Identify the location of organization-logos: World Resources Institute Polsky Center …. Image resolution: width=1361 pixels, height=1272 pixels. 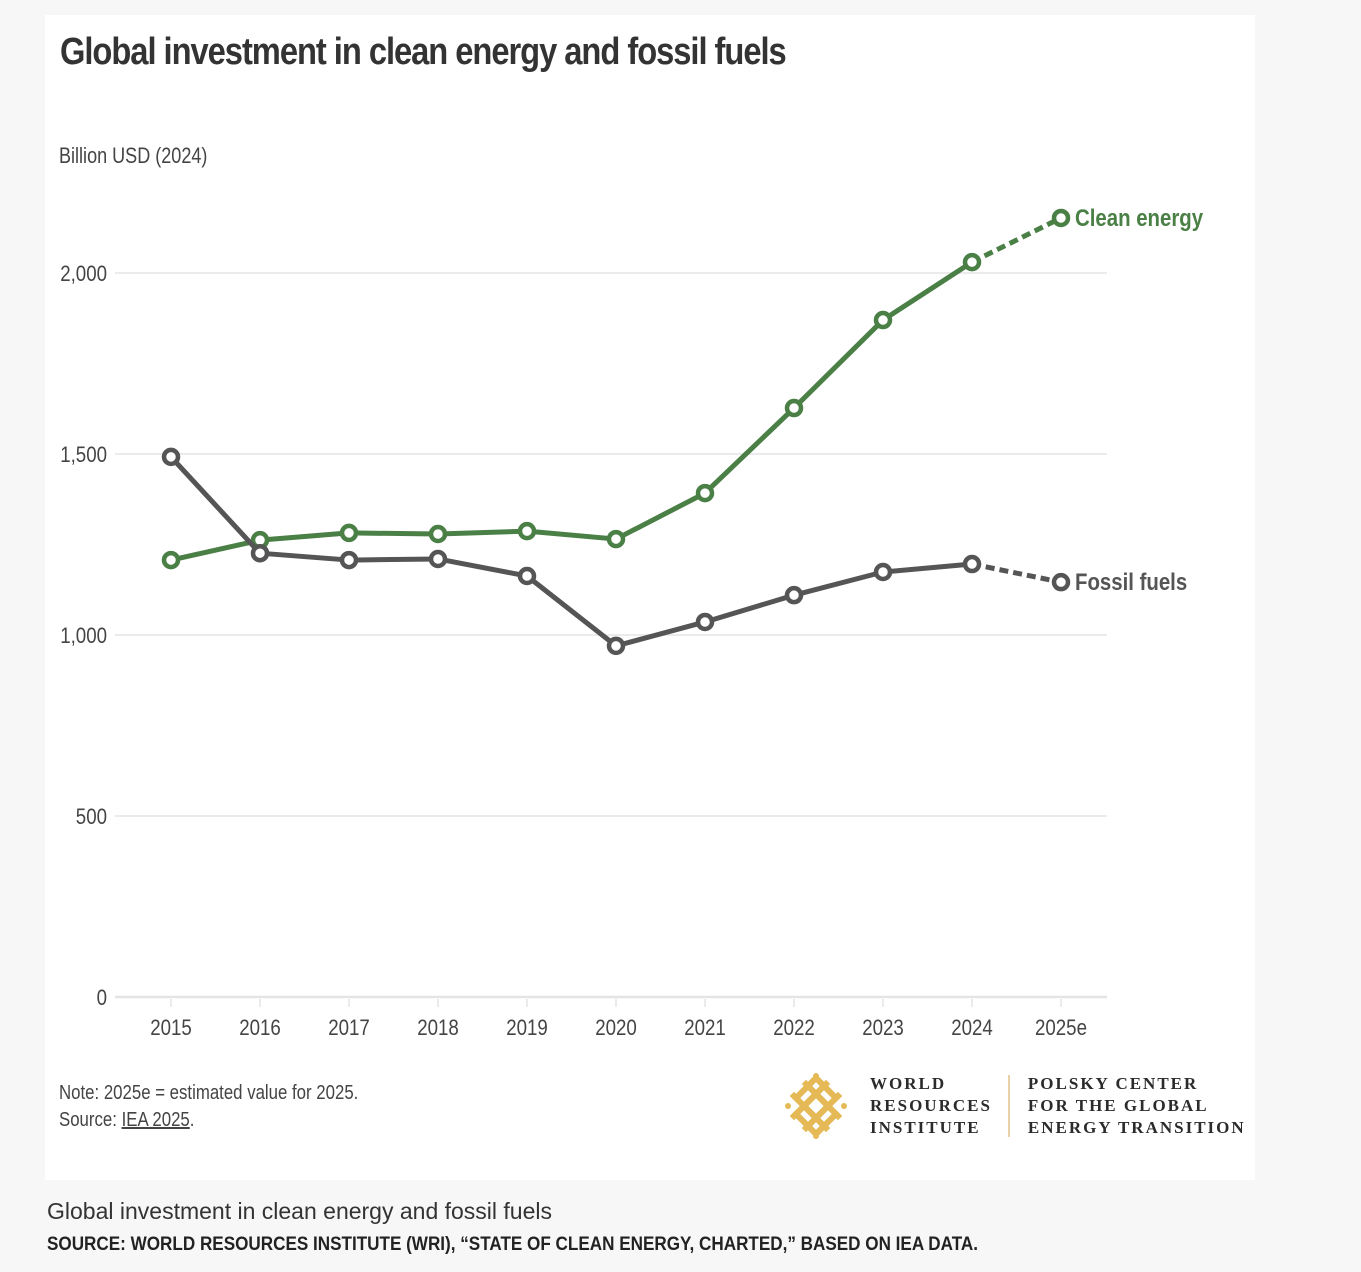
(1013, 1106).